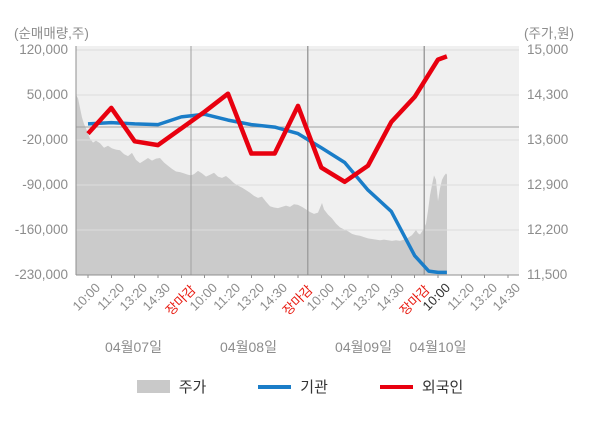  Describe the element at coordinates (442, 387) in the screenshot. I see `legend-label-foreigner: 외국인` at that location.